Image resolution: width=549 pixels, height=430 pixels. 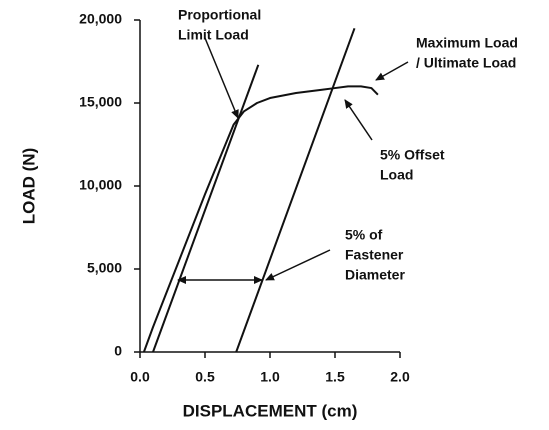 What do you see at coordinates (100, 19) in the screenshot?
I see `y-tick-label: 20,000` at bounding box center [100, 19].